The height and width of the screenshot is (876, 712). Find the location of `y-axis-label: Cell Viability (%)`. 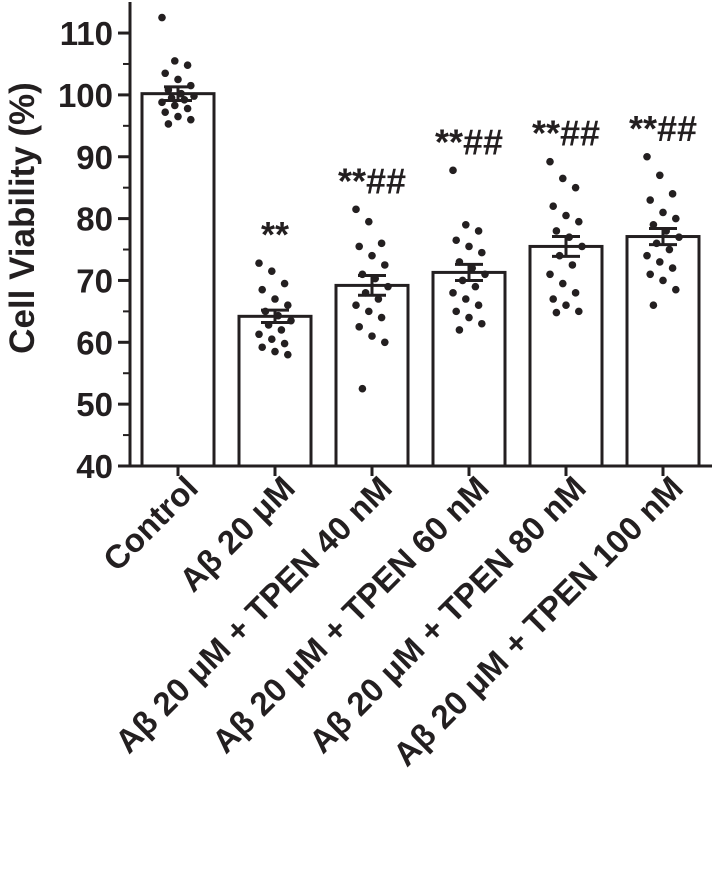

y-axis-label: Cell Viability (%) is located at coordinates (22, 218).